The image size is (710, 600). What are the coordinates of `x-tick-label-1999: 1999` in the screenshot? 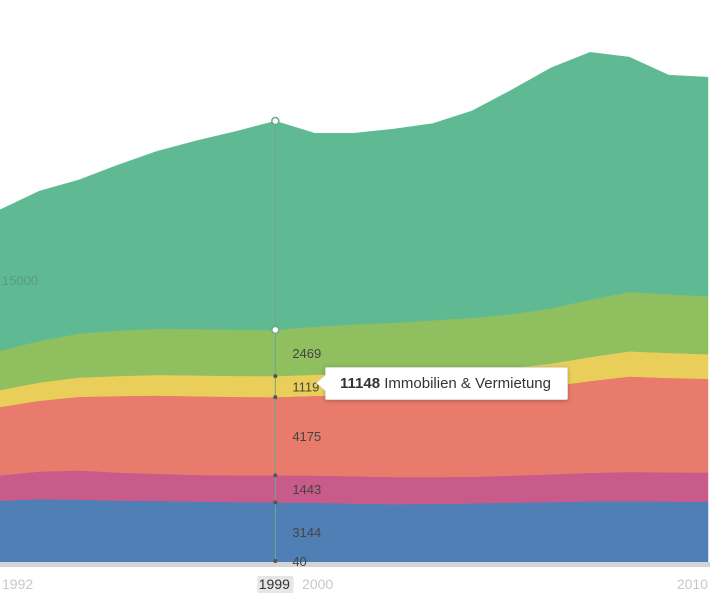 It's located at (274, 584).